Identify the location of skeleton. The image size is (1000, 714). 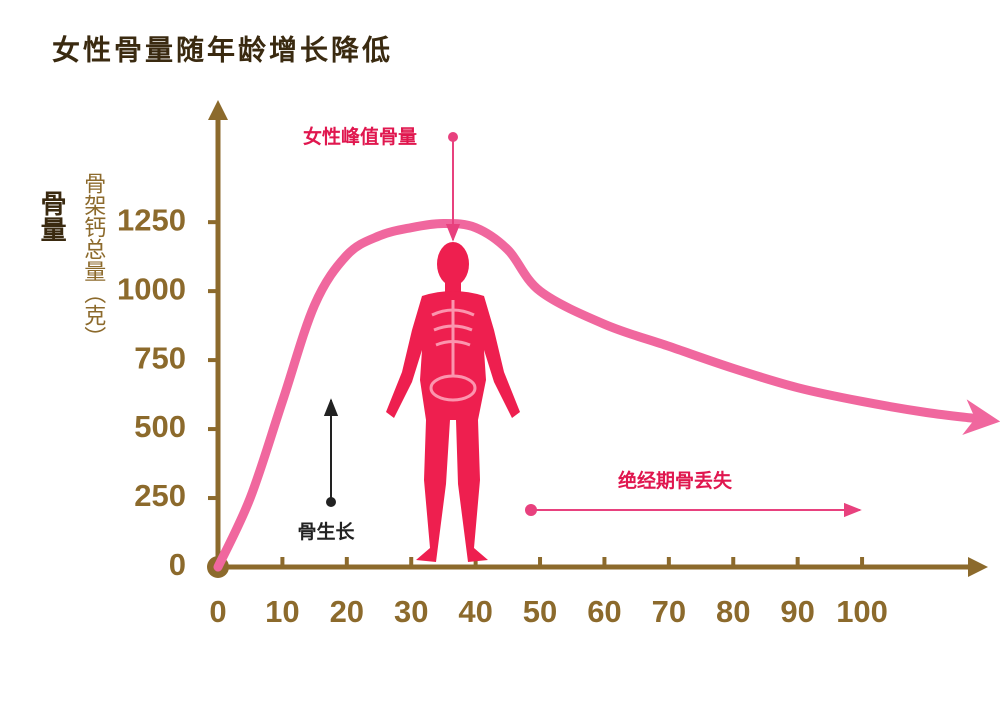
(453, 351).